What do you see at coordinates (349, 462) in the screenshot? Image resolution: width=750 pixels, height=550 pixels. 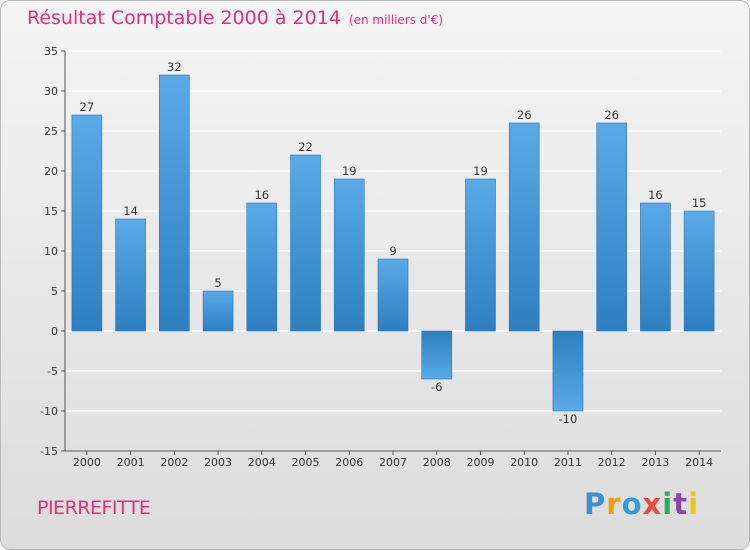 I see `x-tick-label-2006: 2006` at bounding box center [349, 462].